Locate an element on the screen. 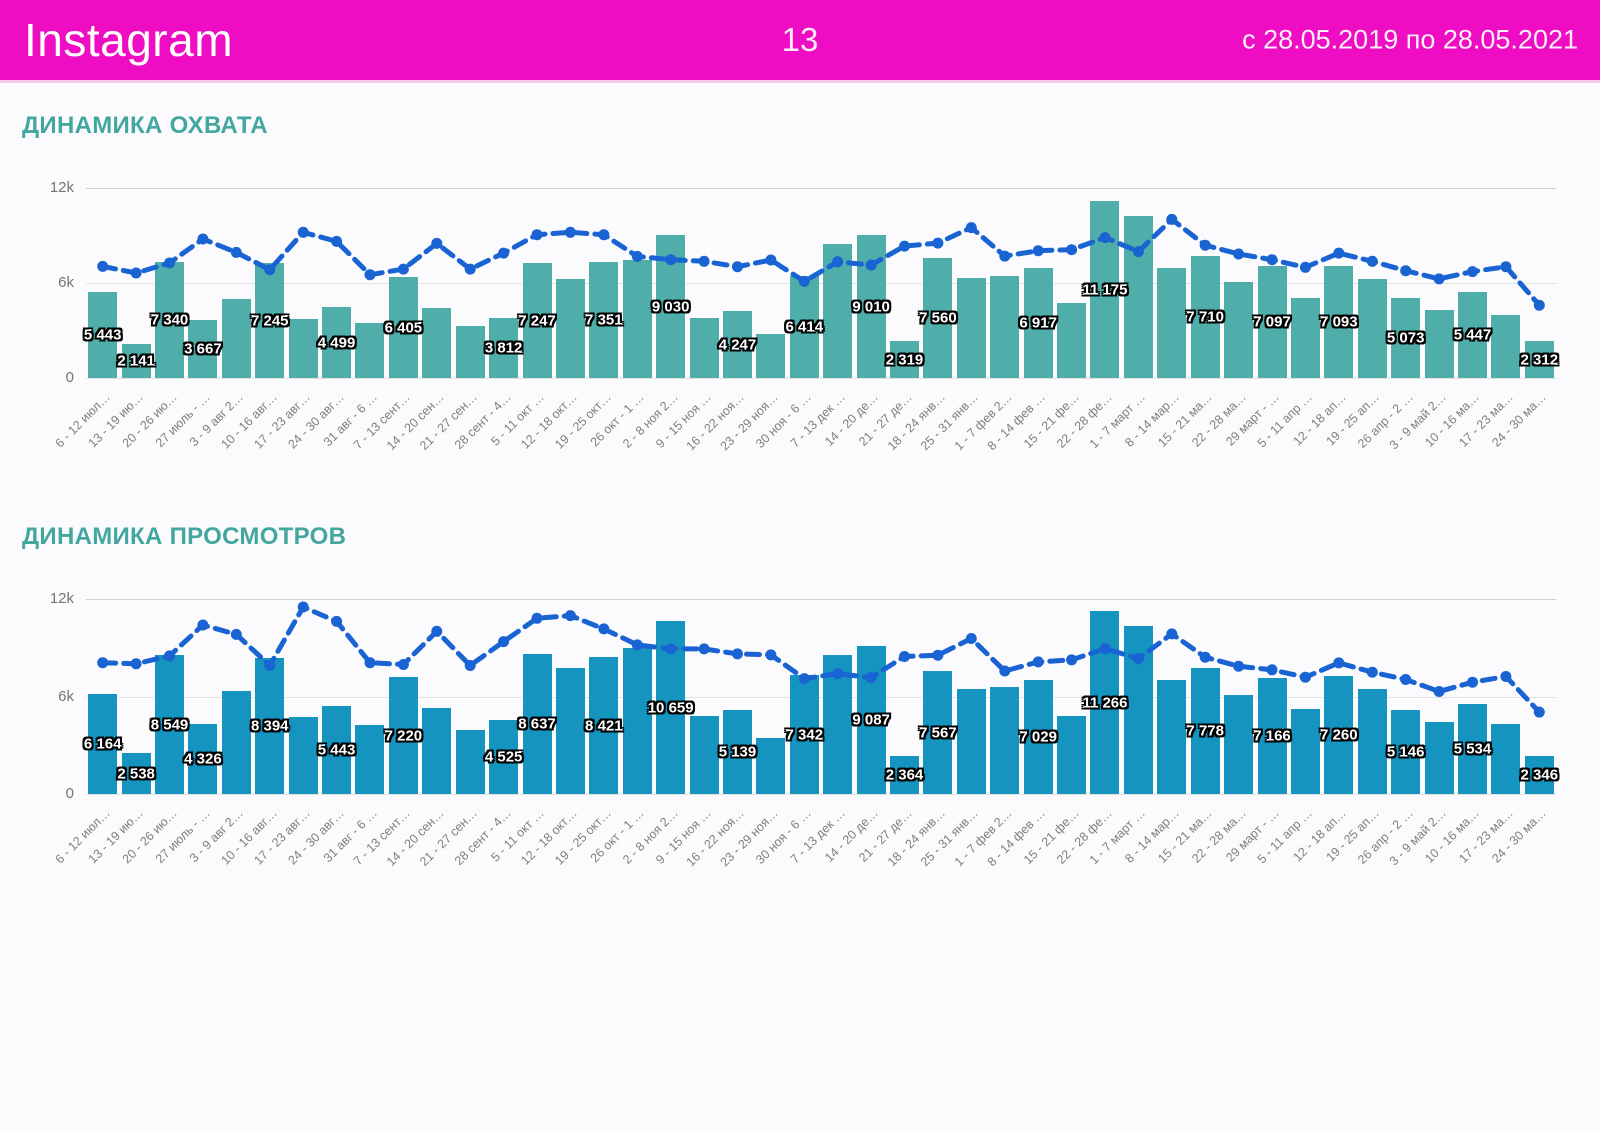 Image resolution: width=1600 pixels, height=1131 pixels. bar-value-label: 4 247 is located at coordinates (737, 344).